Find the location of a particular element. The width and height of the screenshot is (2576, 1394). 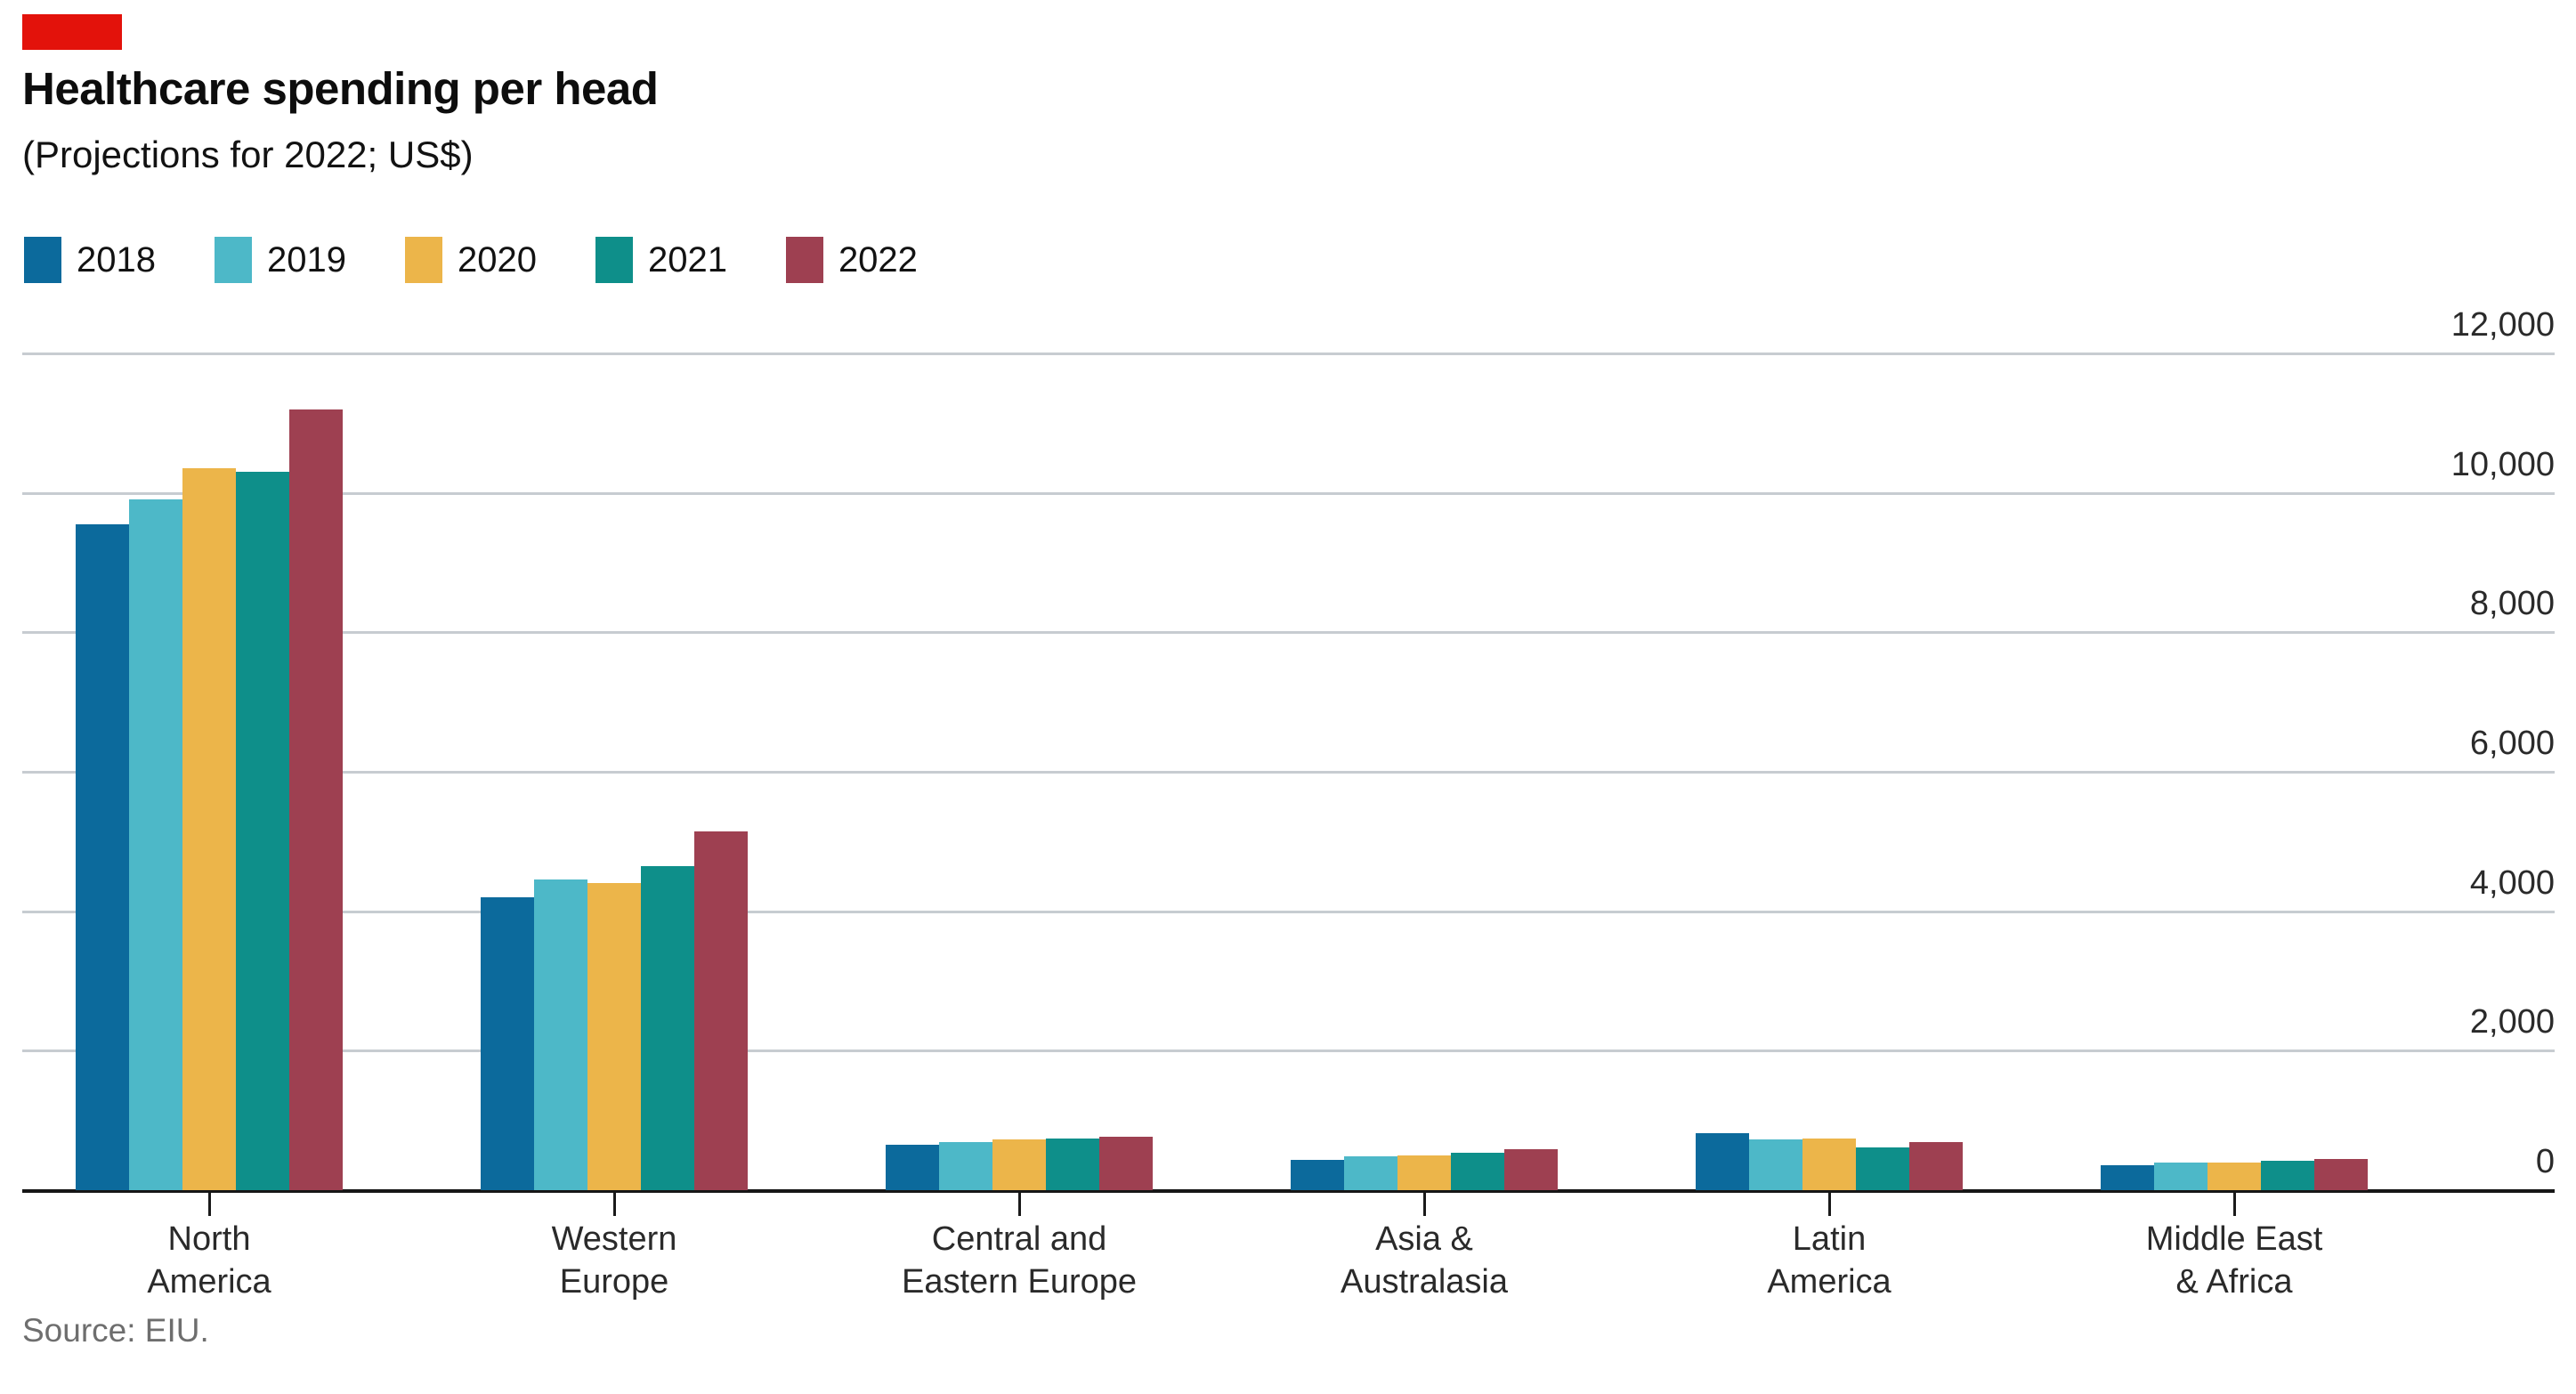

legend-item-2018: 2018 is located at coordinates (90, 260).